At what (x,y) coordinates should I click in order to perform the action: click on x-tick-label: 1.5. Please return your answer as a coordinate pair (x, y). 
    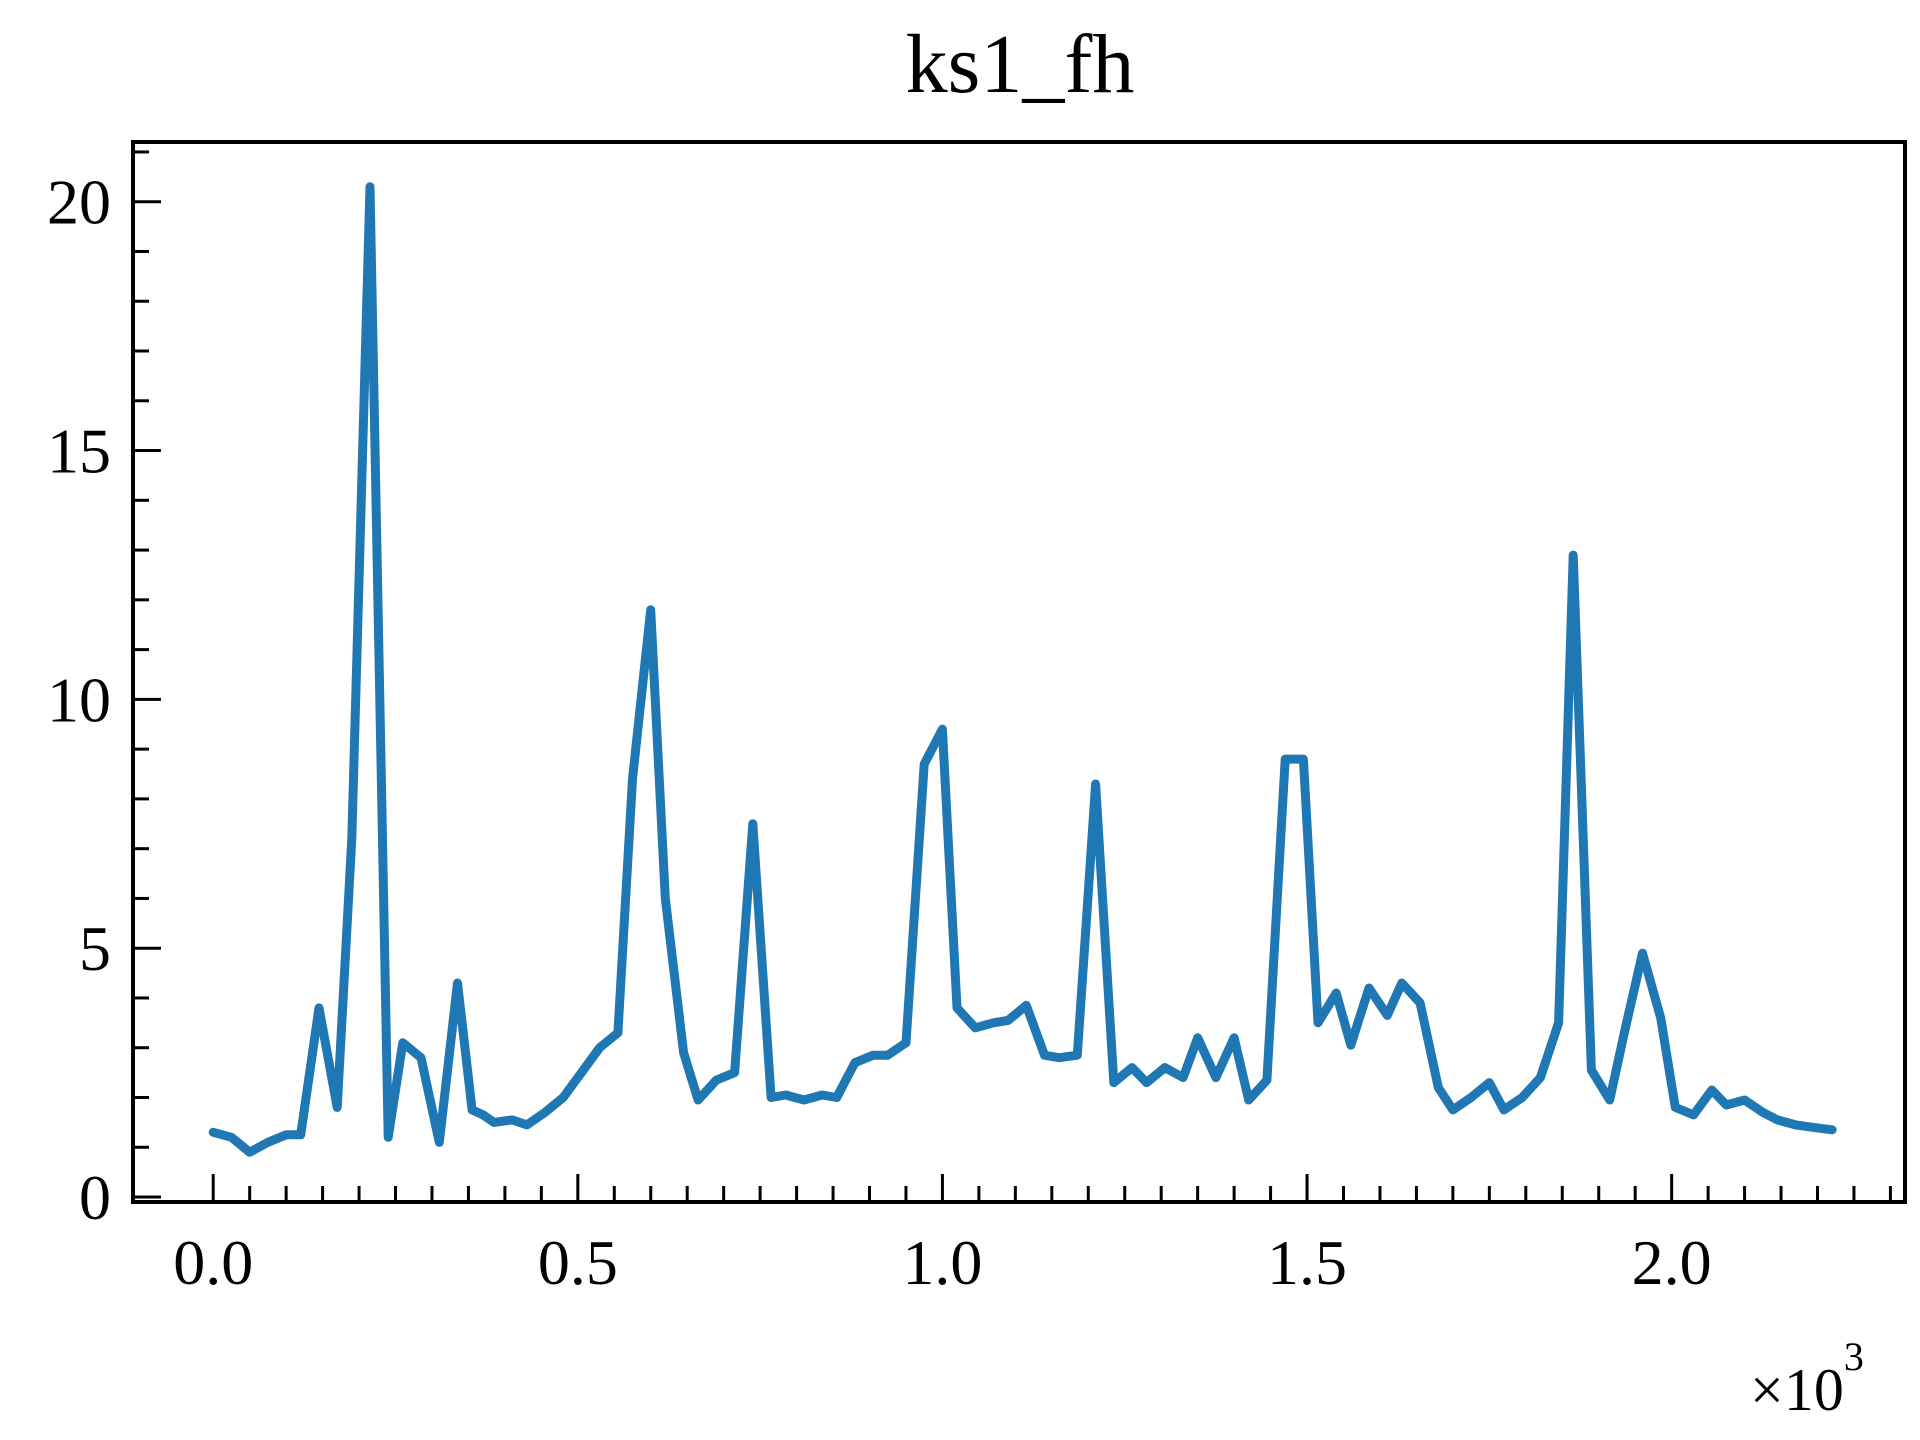
    Looking at the image, I should click on (1307, 1262).